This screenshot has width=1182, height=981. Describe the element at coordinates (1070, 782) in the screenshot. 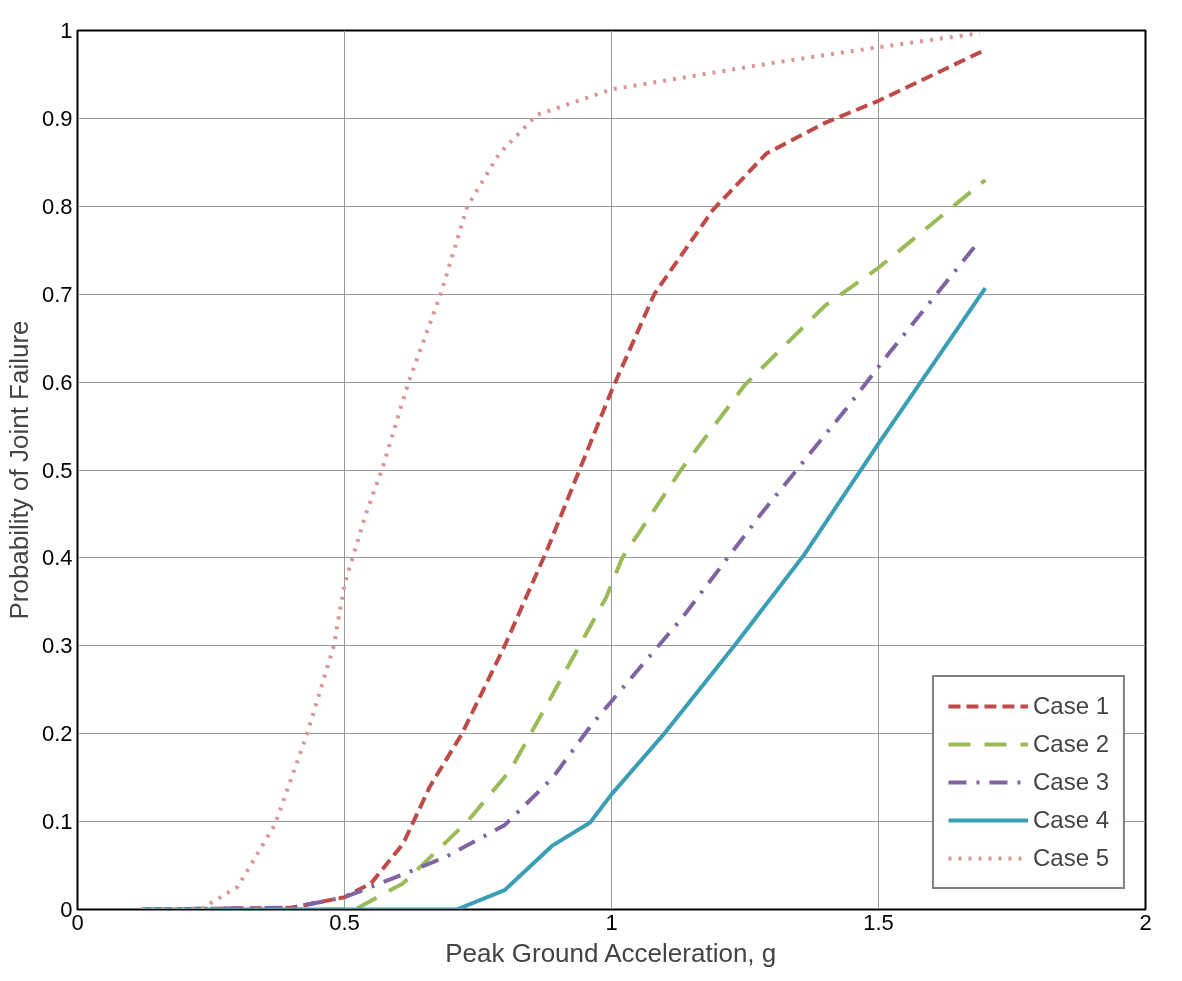

I see `legend-label: Case 3` at that location.